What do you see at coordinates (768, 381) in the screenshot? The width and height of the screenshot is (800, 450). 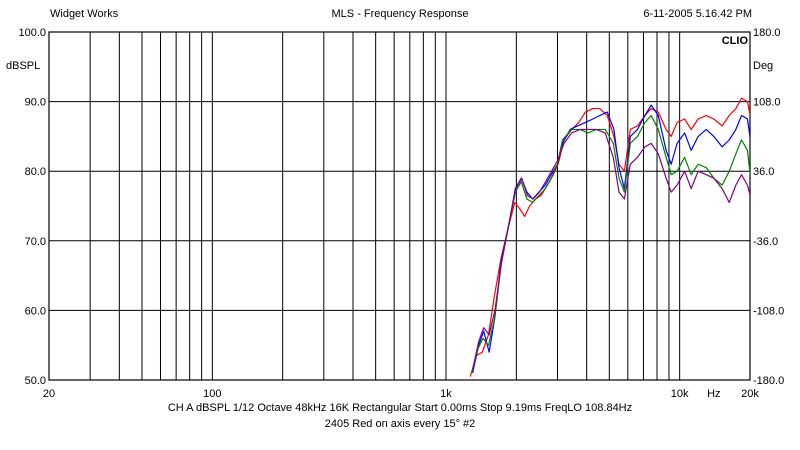 I see `y2-tick-label: -180.0` at bounding box center [768, 381].